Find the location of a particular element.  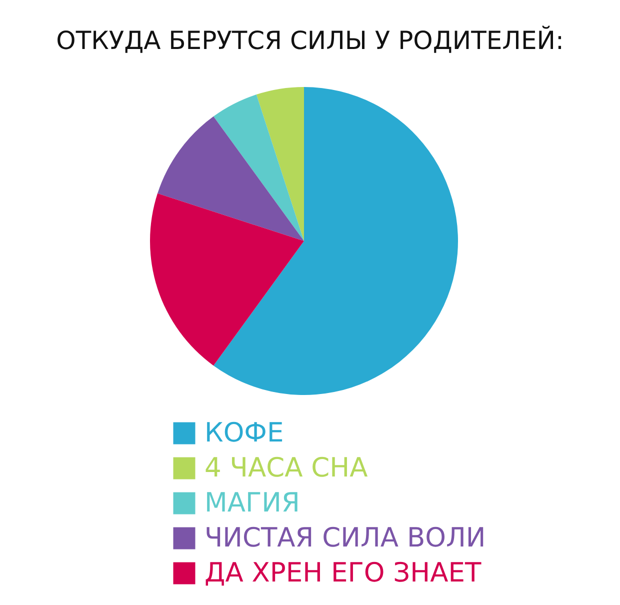

legend-label: КОФЕ is located at coordinates (244, 432).